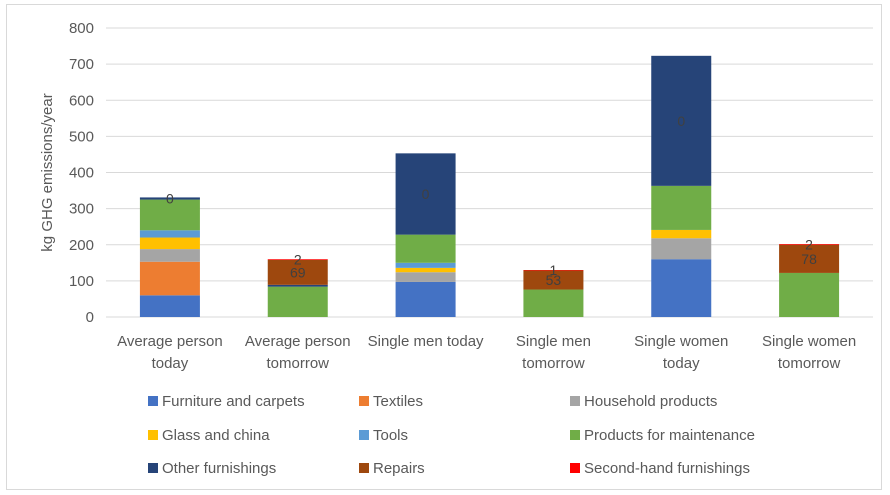 This screenshot has width=890, height=495. I want to click on y-tick-label: 400, so click(81, 173).